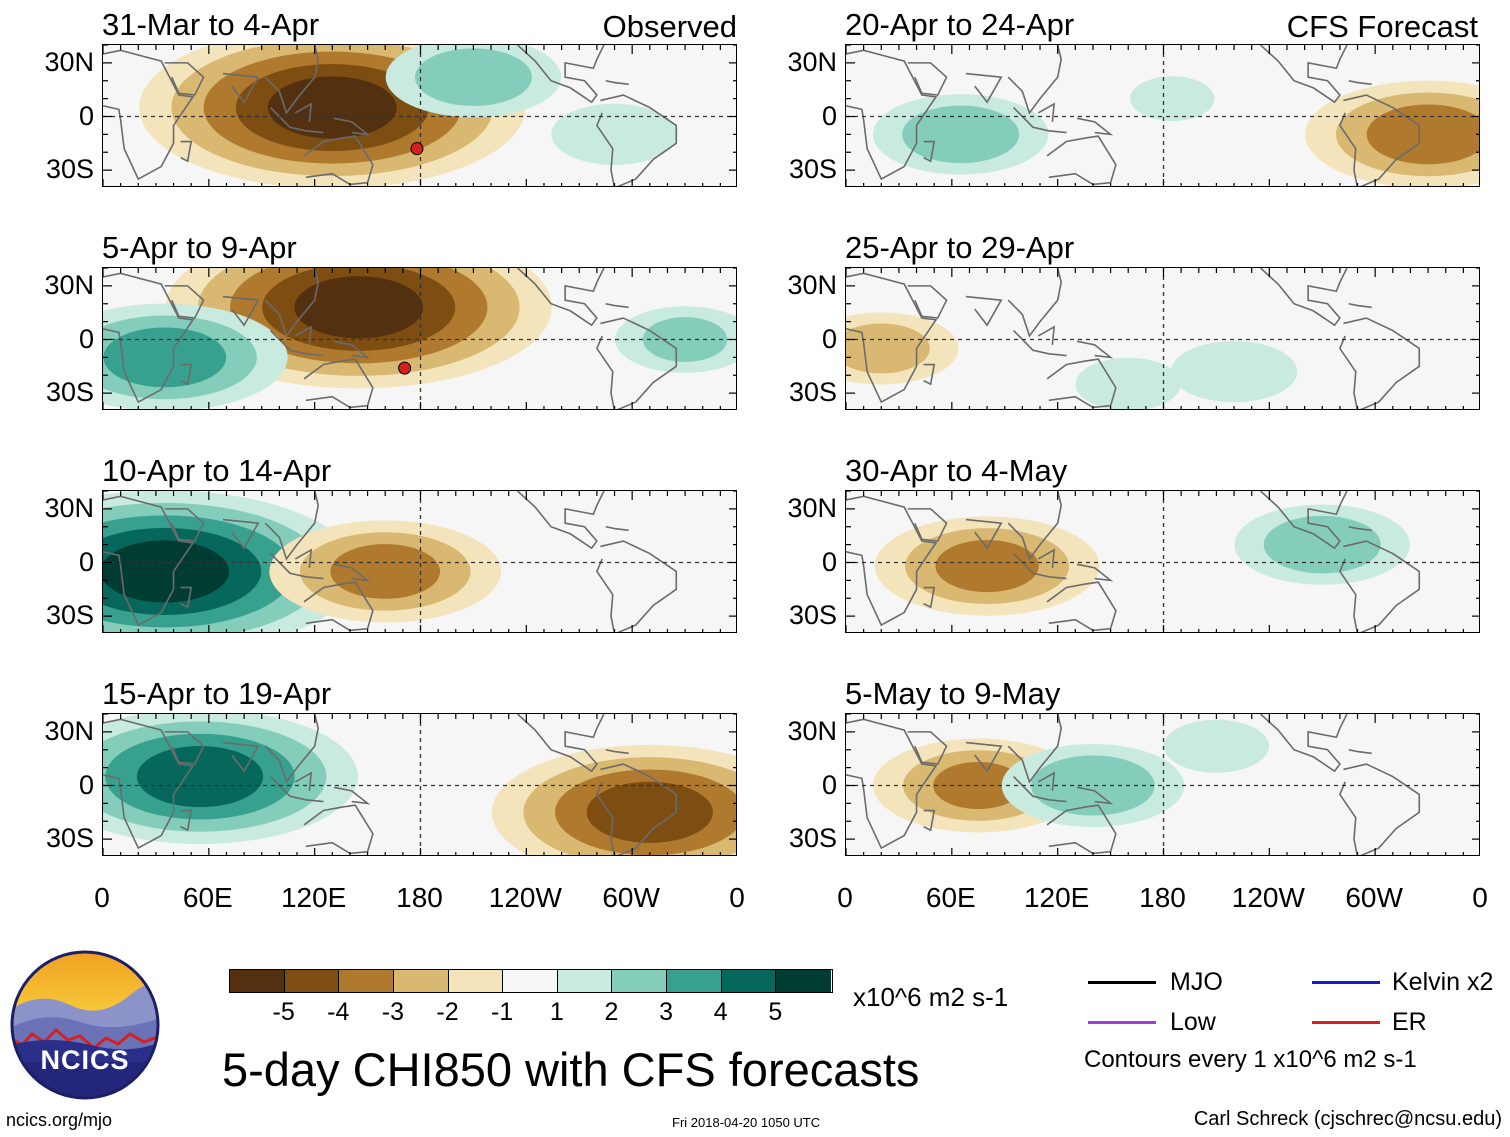 The height and width of the screenshot is (1137, 1510). Describe the element at coordinates (405, 368) in the screenshot. I see `tropical-cyclone-icon` at that location.